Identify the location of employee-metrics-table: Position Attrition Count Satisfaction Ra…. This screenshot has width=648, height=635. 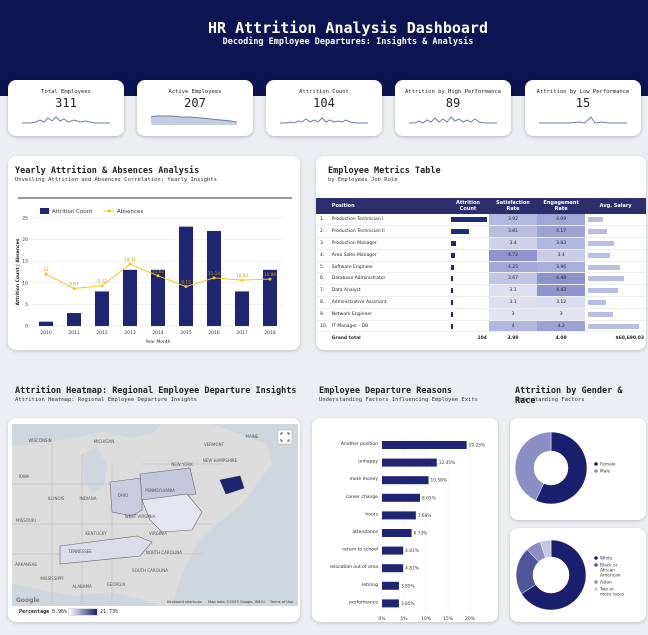
(481, 271).